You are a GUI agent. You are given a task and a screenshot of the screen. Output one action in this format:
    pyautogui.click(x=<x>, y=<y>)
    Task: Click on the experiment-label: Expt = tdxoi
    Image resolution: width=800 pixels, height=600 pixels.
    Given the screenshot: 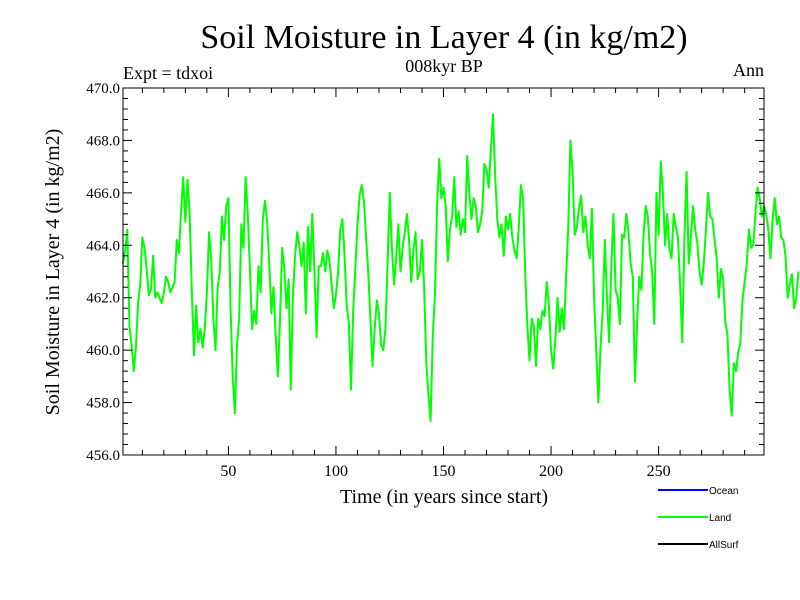 What is the action you would take?
    pyautogui.click(x=168, y=73)
    